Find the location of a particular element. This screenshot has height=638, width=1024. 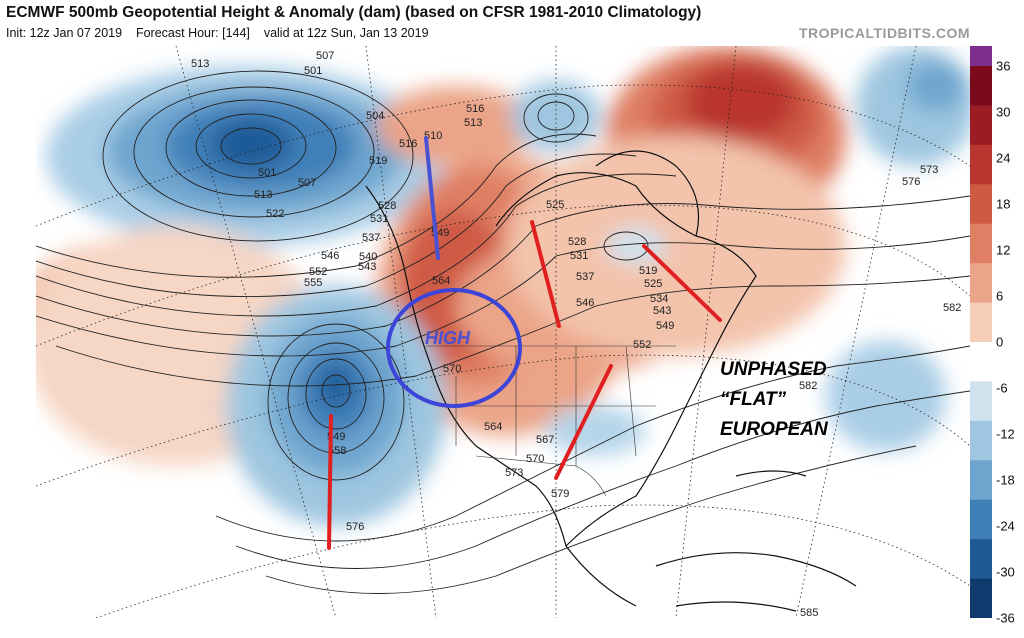

colorbar-tick-label: -30 is located at coordinates (1005, 572).